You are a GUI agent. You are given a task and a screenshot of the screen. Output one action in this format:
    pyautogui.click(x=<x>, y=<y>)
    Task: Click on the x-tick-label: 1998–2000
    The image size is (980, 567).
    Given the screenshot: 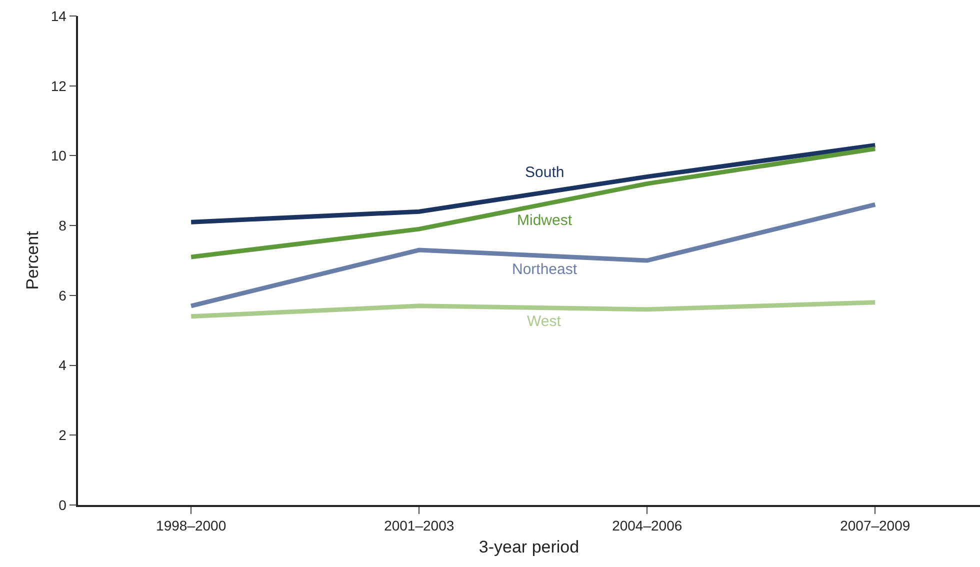 What is the action you would take?
    pyautogui.click(x=191, y=526)
    